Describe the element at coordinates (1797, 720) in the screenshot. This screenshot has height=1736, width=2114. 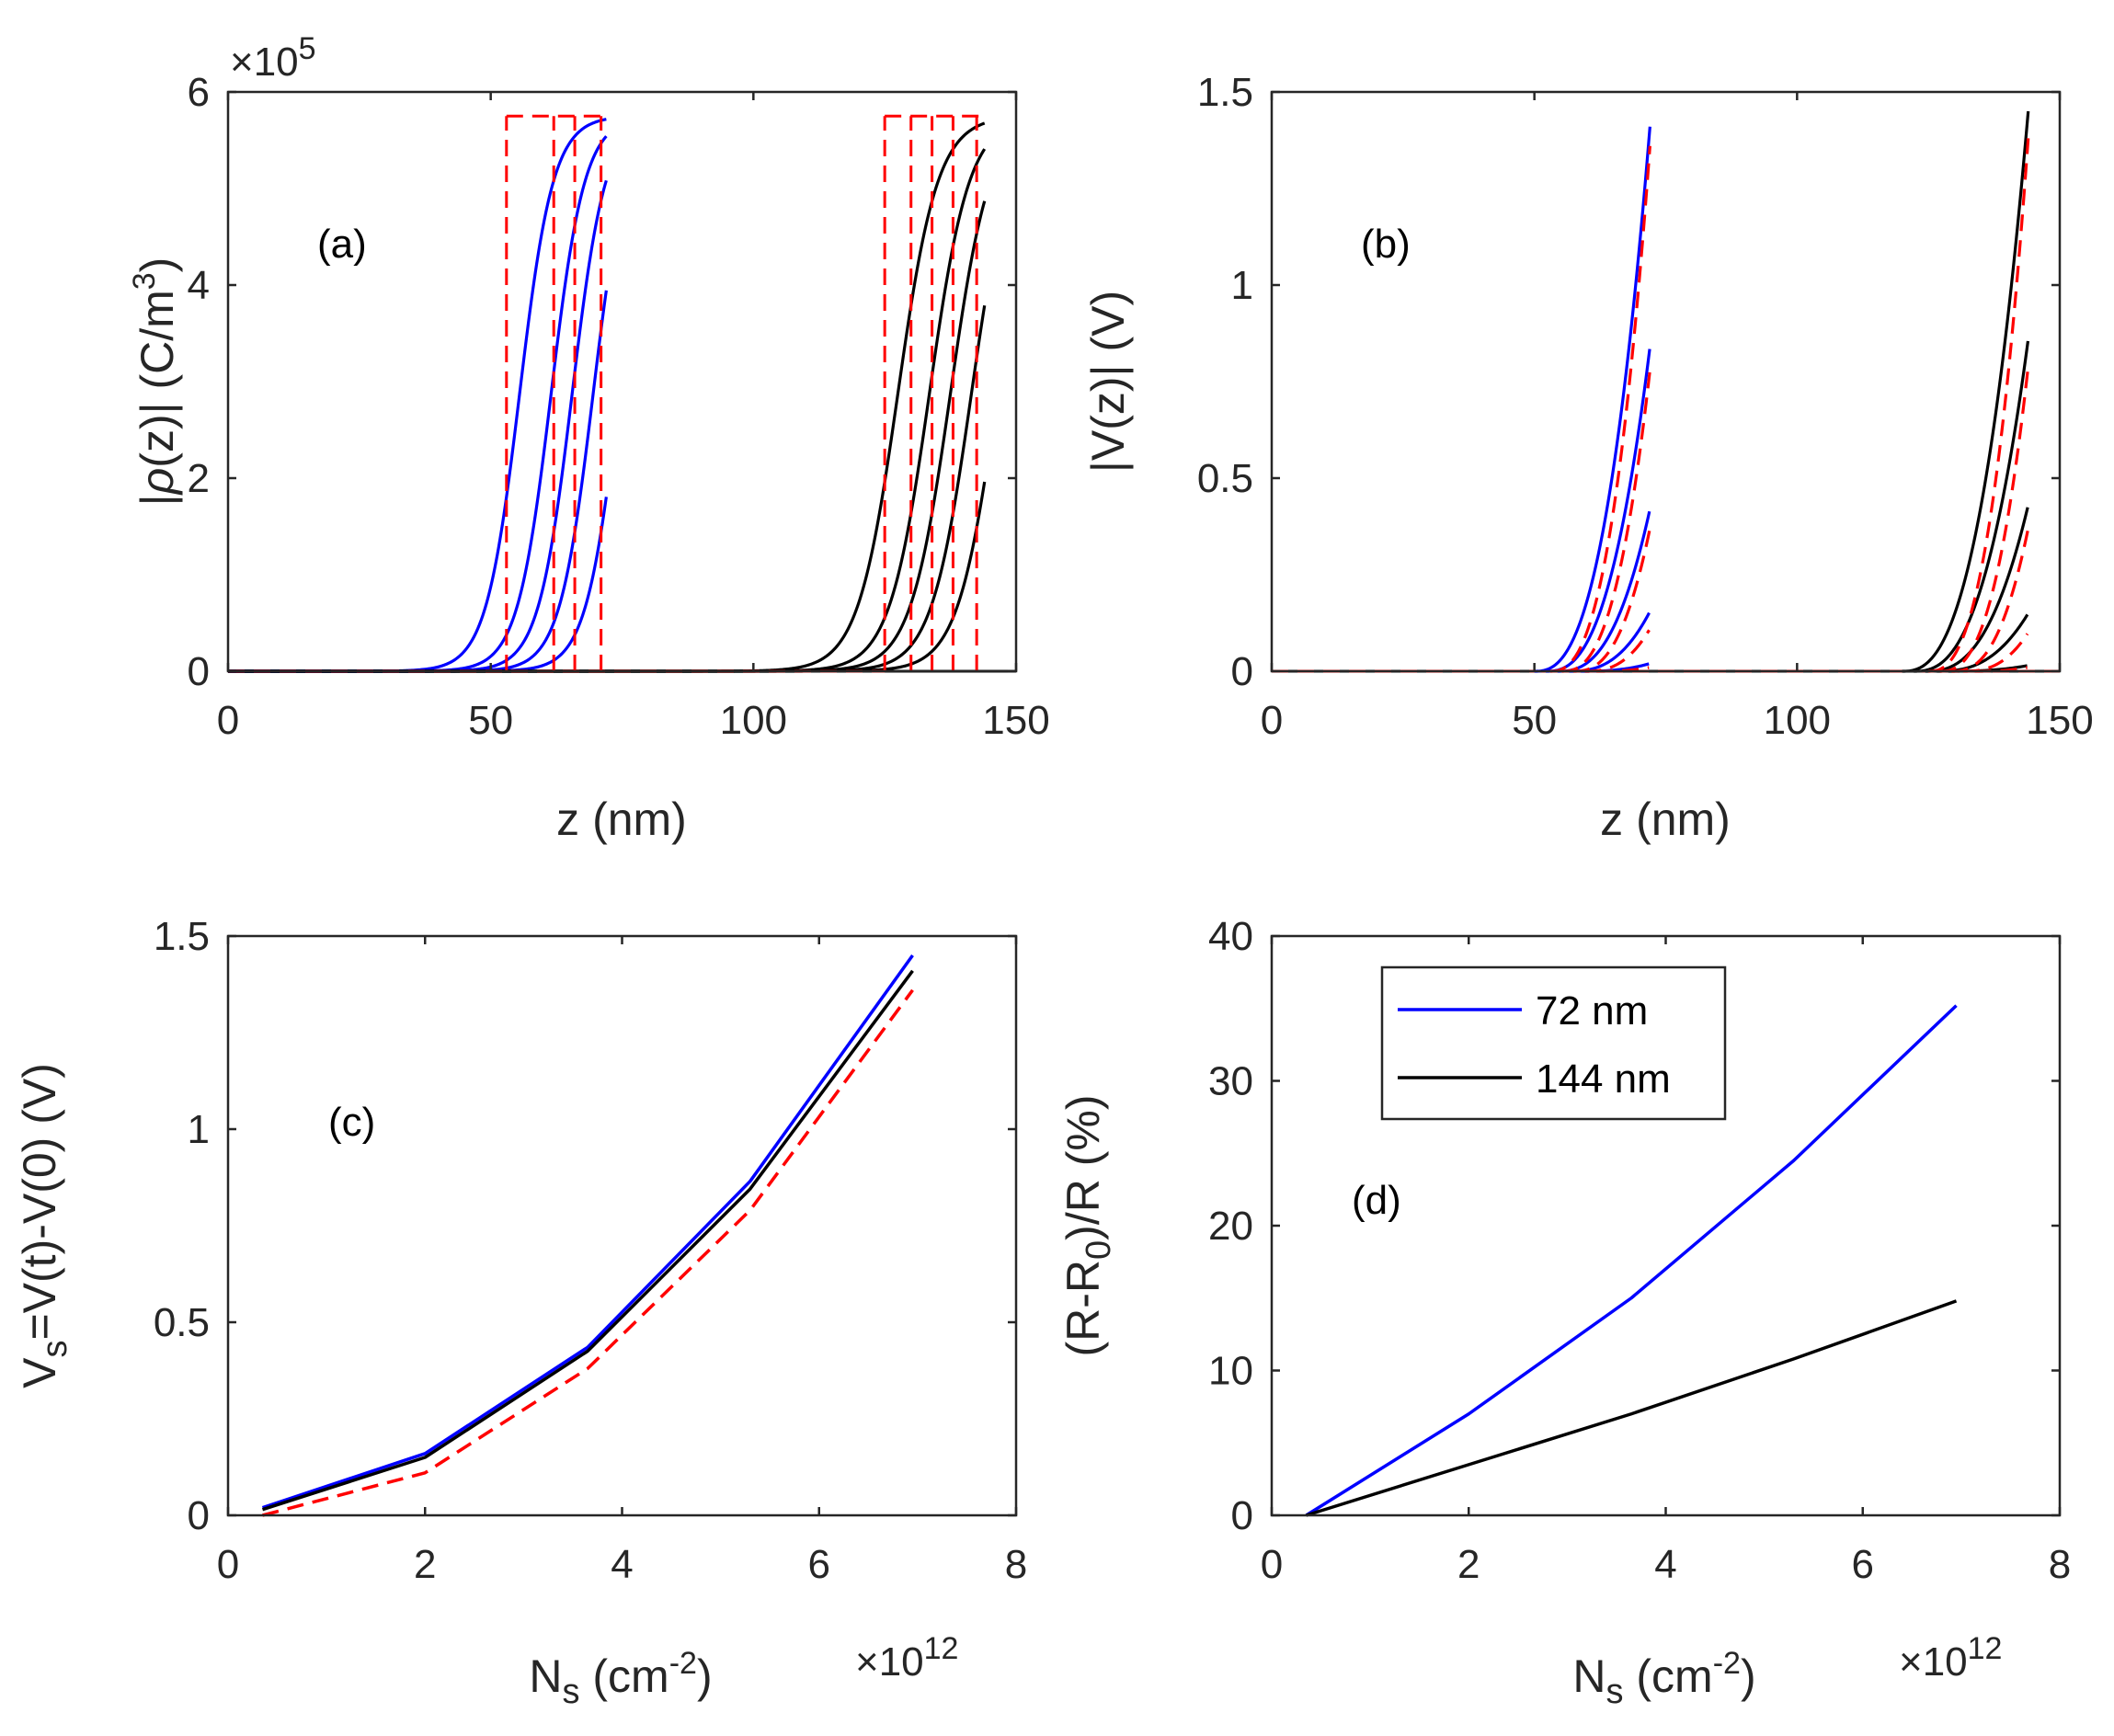
I see `panel-b-xtick-label: 100` at that location.